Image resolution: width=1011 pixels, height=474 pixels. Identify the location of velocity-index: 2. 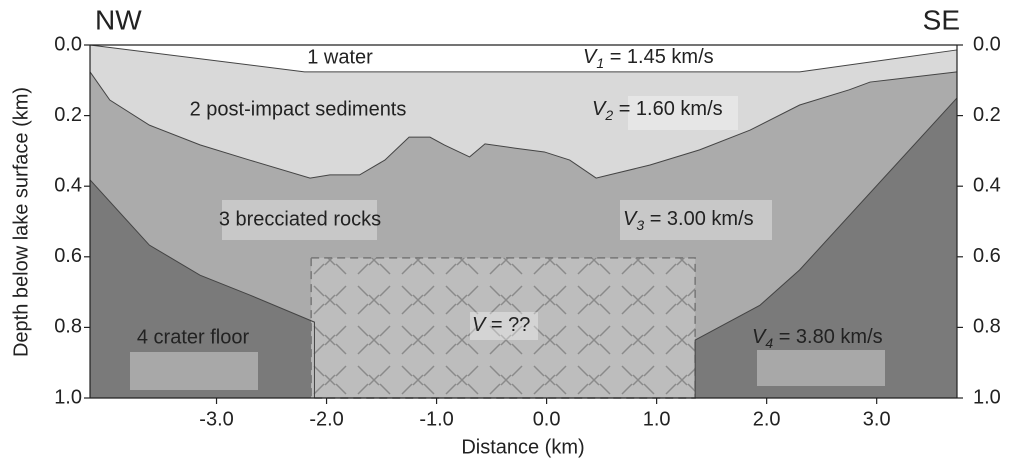
(608, 115).